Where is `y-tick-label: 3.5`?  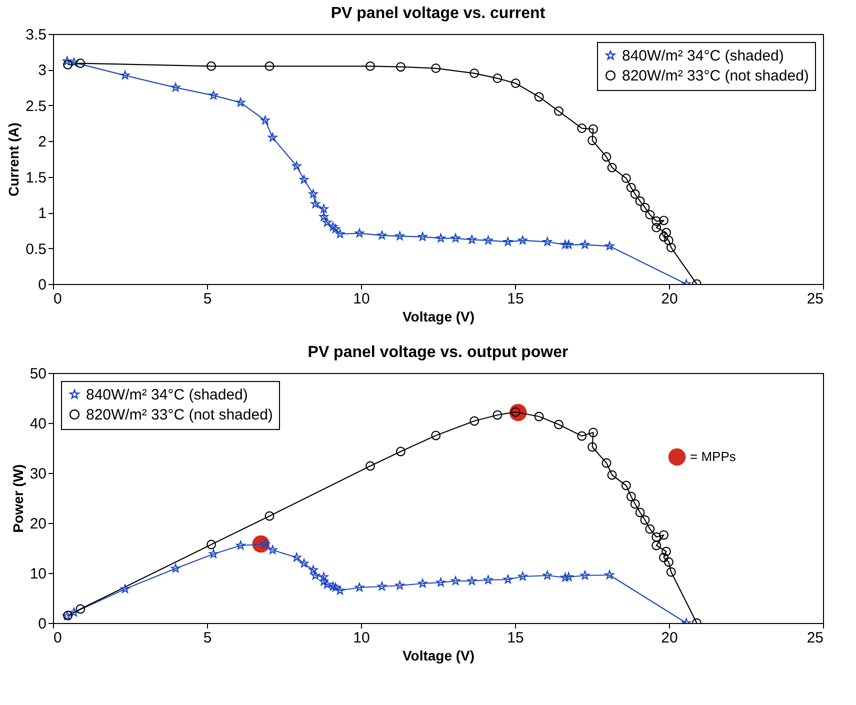
y-tick-label: 3.5 is located at coordinates (36, 35).